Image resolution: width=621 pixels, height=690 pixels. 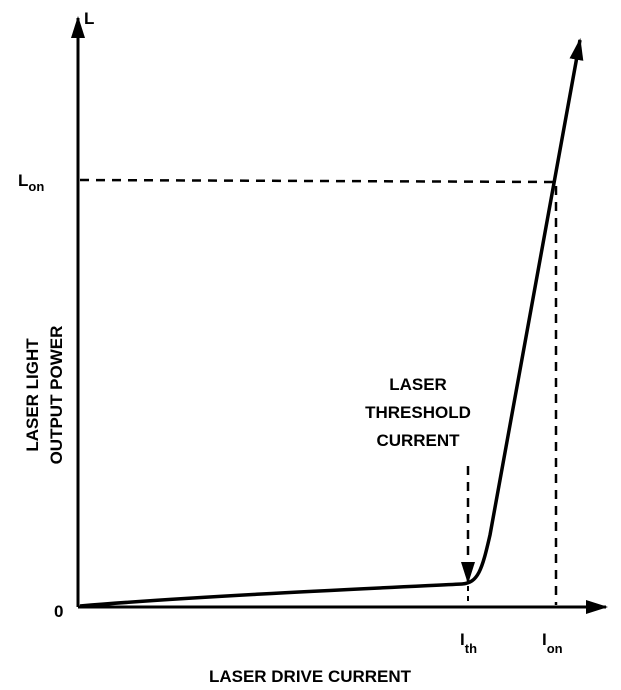 What do you see at coordinates (89, 18) in the screenshot?
I see `y-symbol: L` at bounding box center [89, 18].